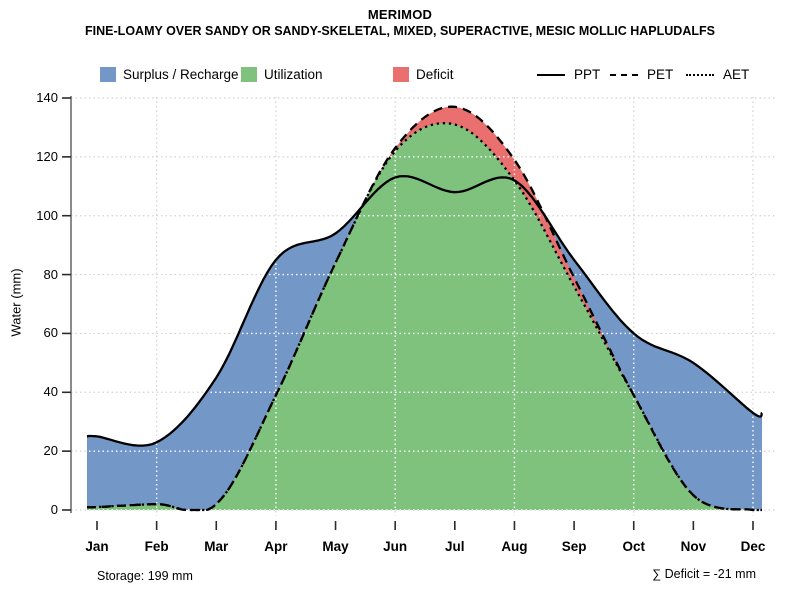  What do you see at coordinates (700, 74) in the screenshot?
I see `dotted-line-icon` at bounding box center [700, 74].